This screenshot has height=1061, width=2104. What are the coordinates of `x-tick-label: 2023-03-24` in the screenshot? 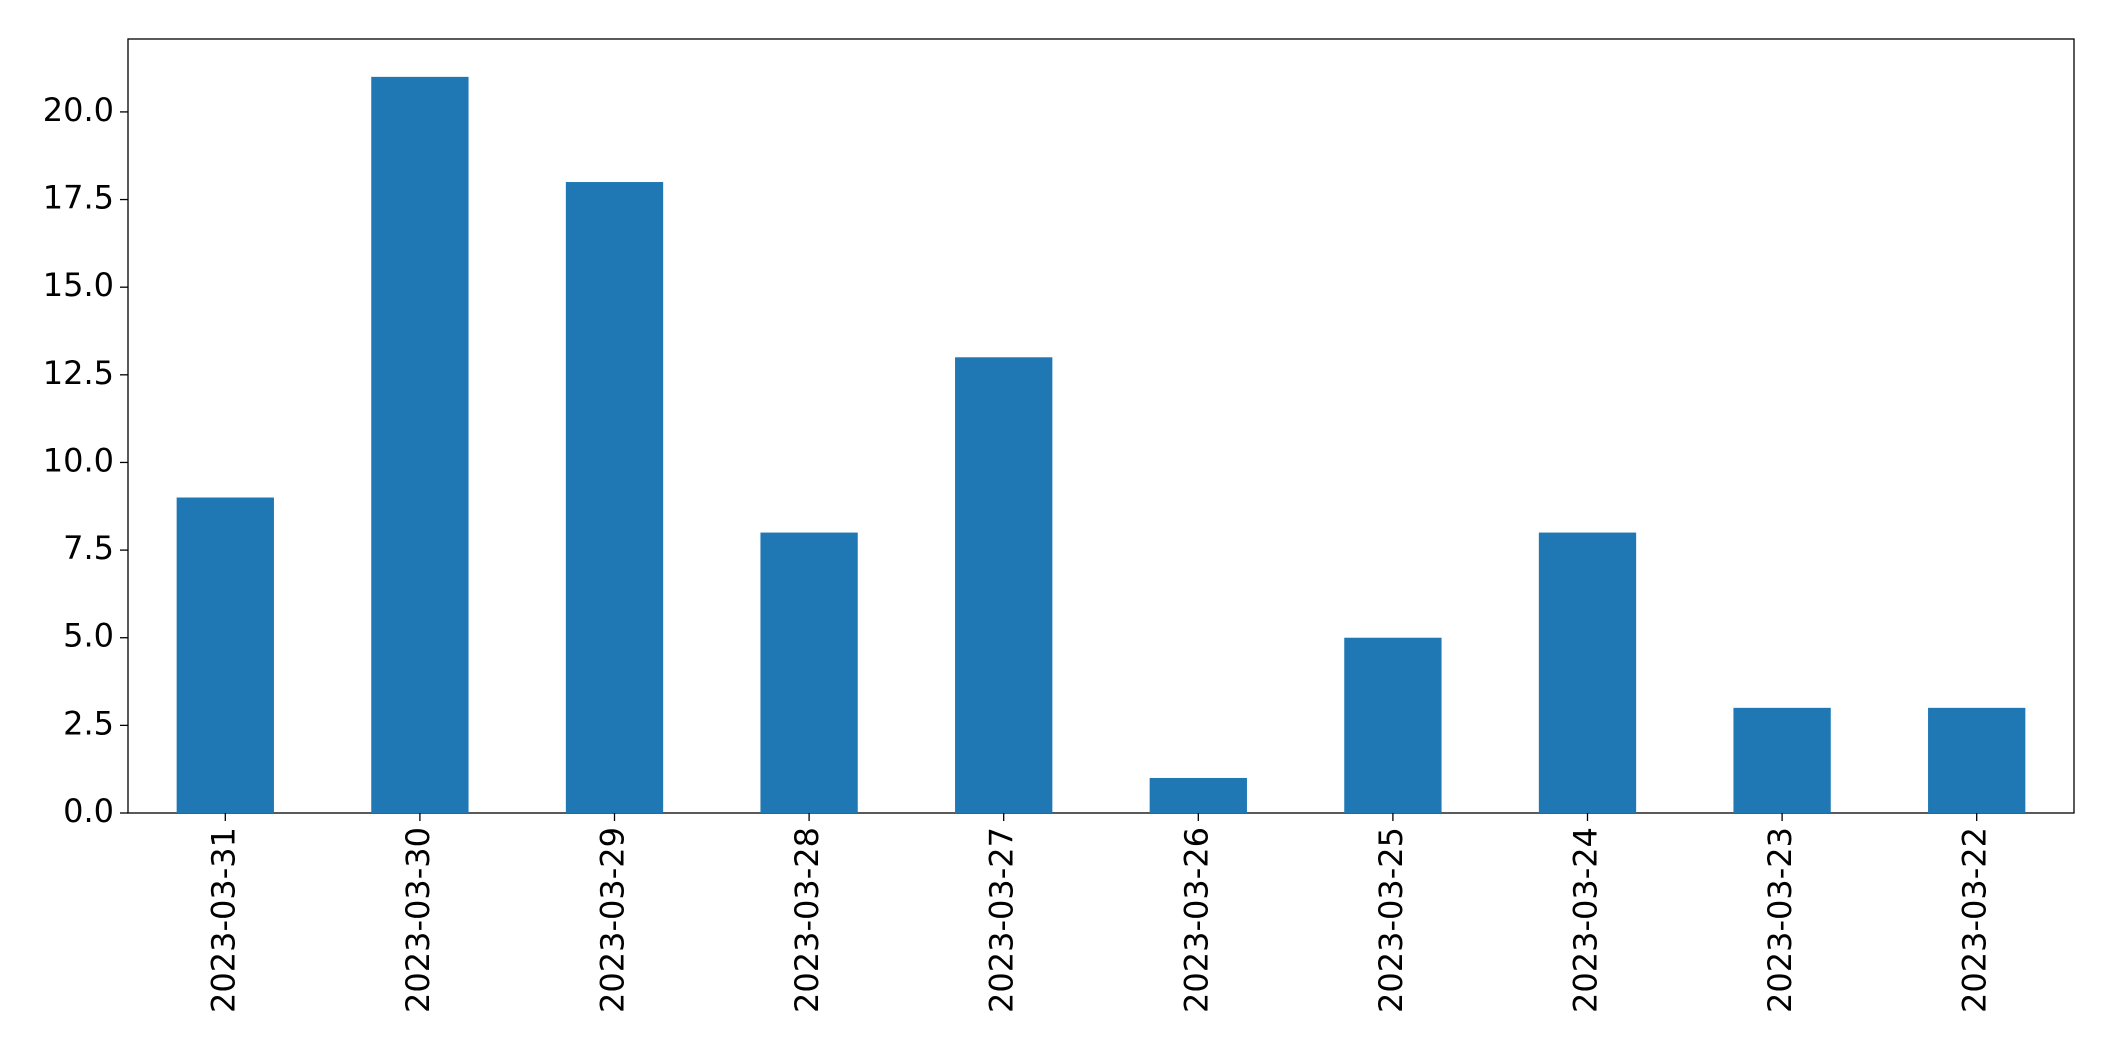 It's located at (1586, 920).